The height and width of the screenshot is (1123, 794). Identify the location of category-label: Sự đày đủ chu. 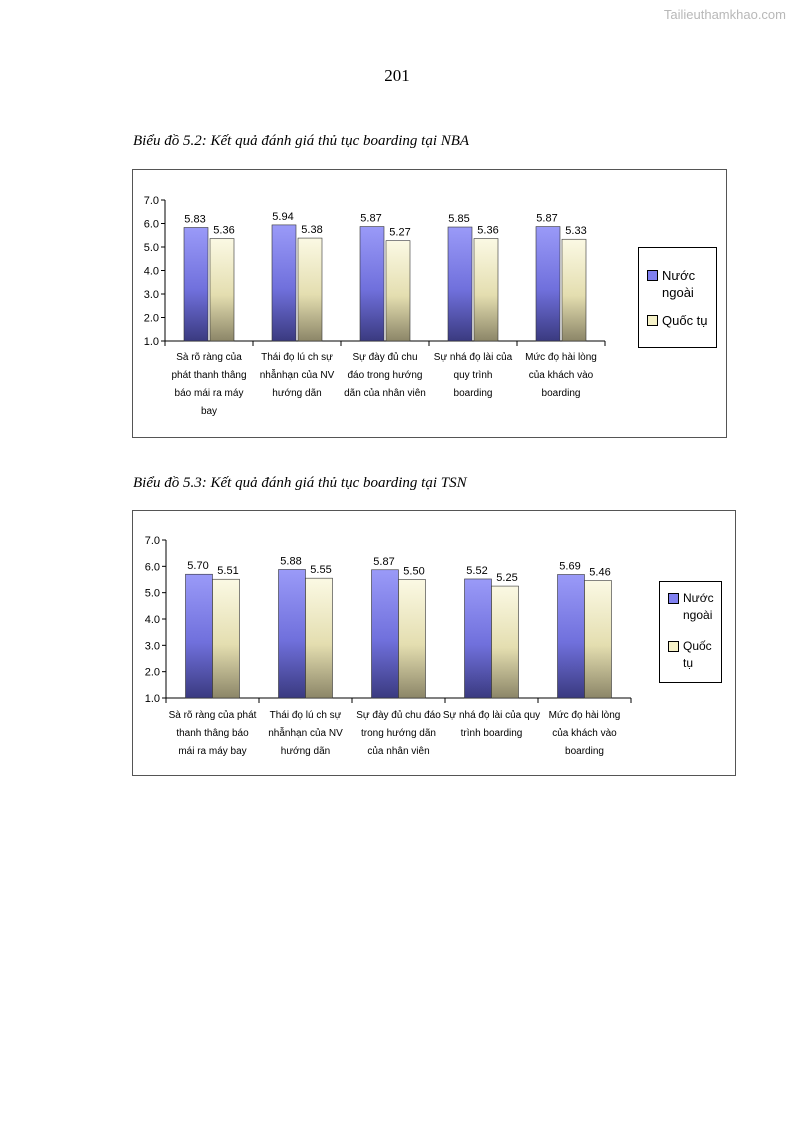
(384, 357).